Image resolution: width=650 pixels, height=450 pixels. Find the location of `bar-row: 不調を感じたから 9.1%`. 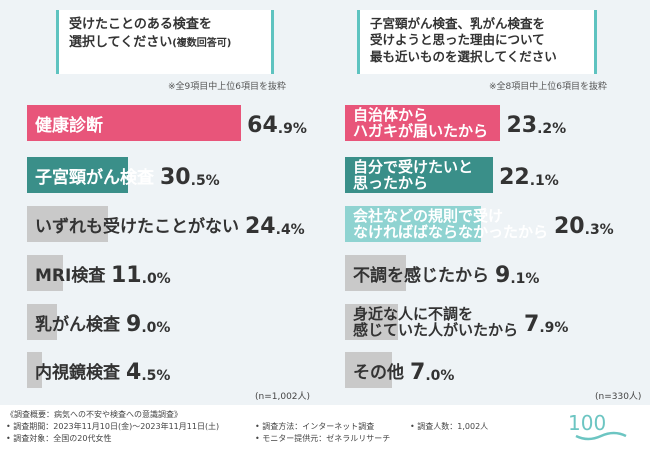

bar-row: 不調を感じたから 9.1% is located at coordinates (495, 273).